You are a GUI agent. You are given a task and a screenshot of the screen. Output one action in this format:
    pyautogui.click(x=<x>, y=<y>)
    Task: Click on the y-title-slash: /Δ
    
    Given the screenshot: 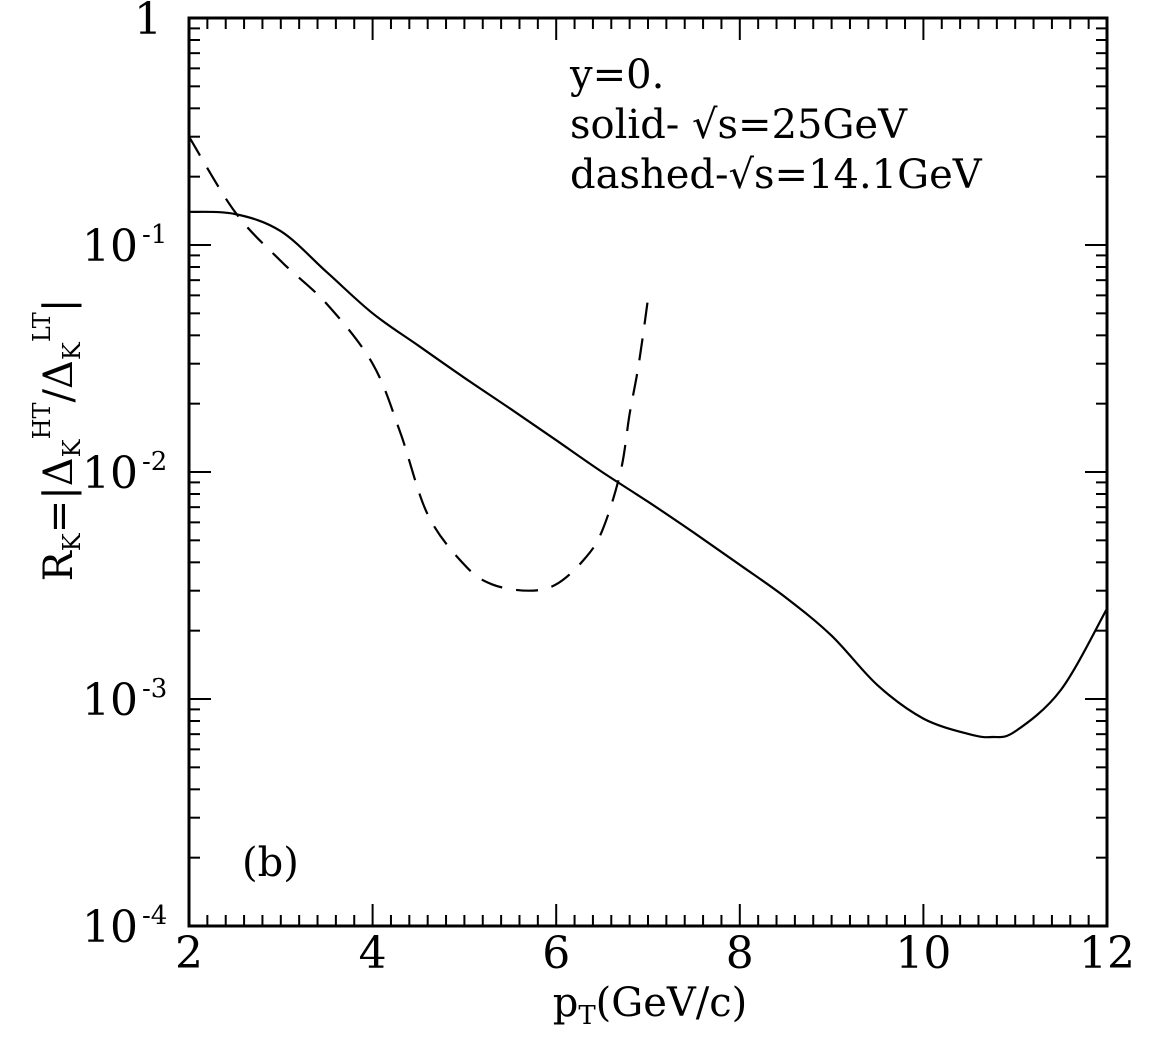 What is the action you would take?
    pyautogui.click(x=59, y=381)
    